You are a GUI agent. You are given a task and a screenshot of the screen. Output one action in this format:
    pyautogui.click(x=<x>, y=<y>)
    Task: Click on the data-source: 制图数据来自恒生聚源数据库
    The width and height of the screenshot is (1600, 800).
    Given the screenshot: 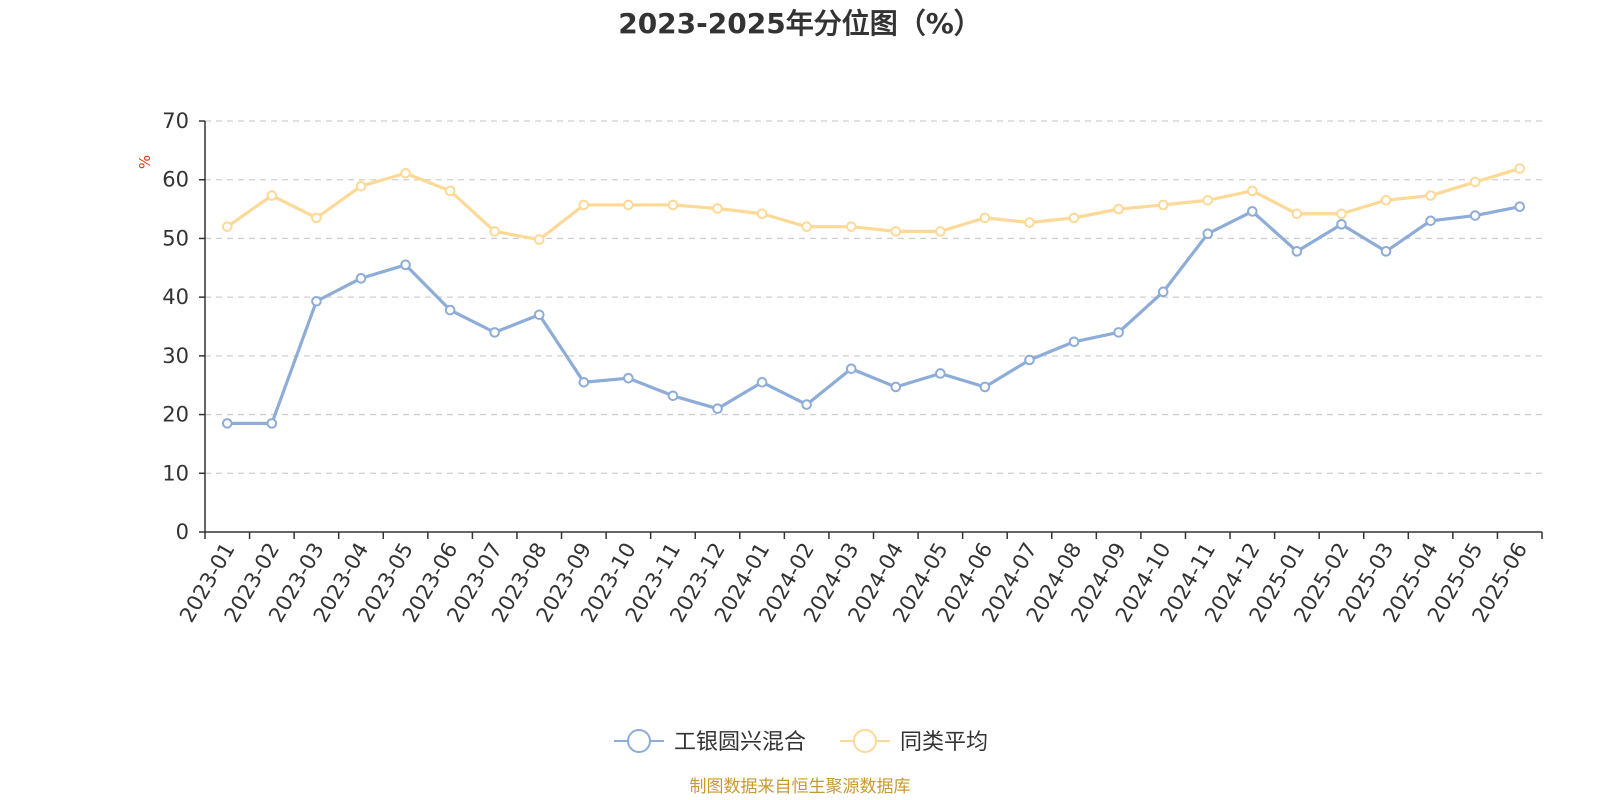 What is the action you would take?
    pyautogui.click(x=800, y=787)
    